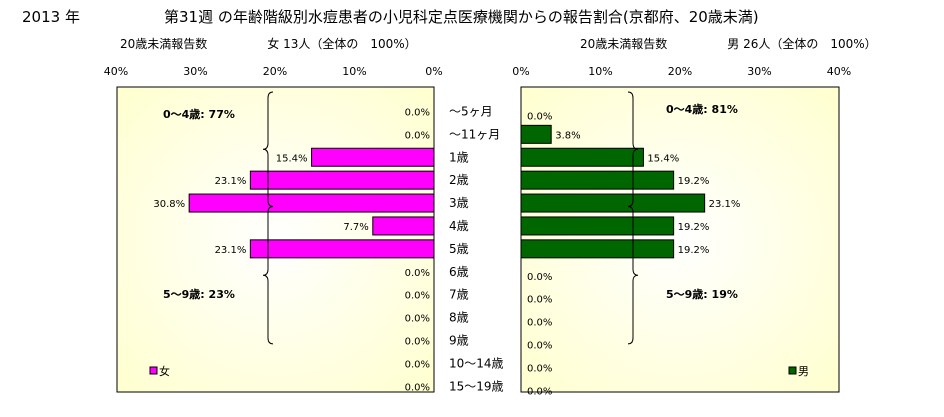 The image size is (944, 417). I want to click on male-tick-label: 10%, so click(600, 71).